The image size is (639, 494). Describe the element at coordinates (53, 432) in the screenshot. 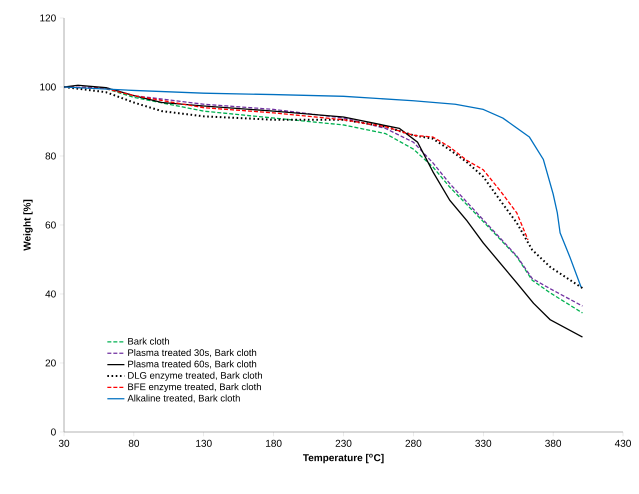

I see `y-tick-label: 0` at that location.